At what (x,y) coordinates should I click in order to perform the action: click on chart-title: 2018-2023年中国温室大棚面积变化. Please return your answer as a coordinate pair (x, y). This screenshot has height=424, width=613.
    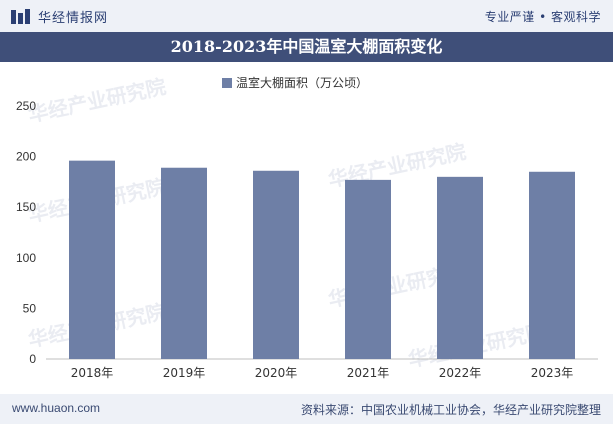
    Looking at the image, I should click on (306, 46).